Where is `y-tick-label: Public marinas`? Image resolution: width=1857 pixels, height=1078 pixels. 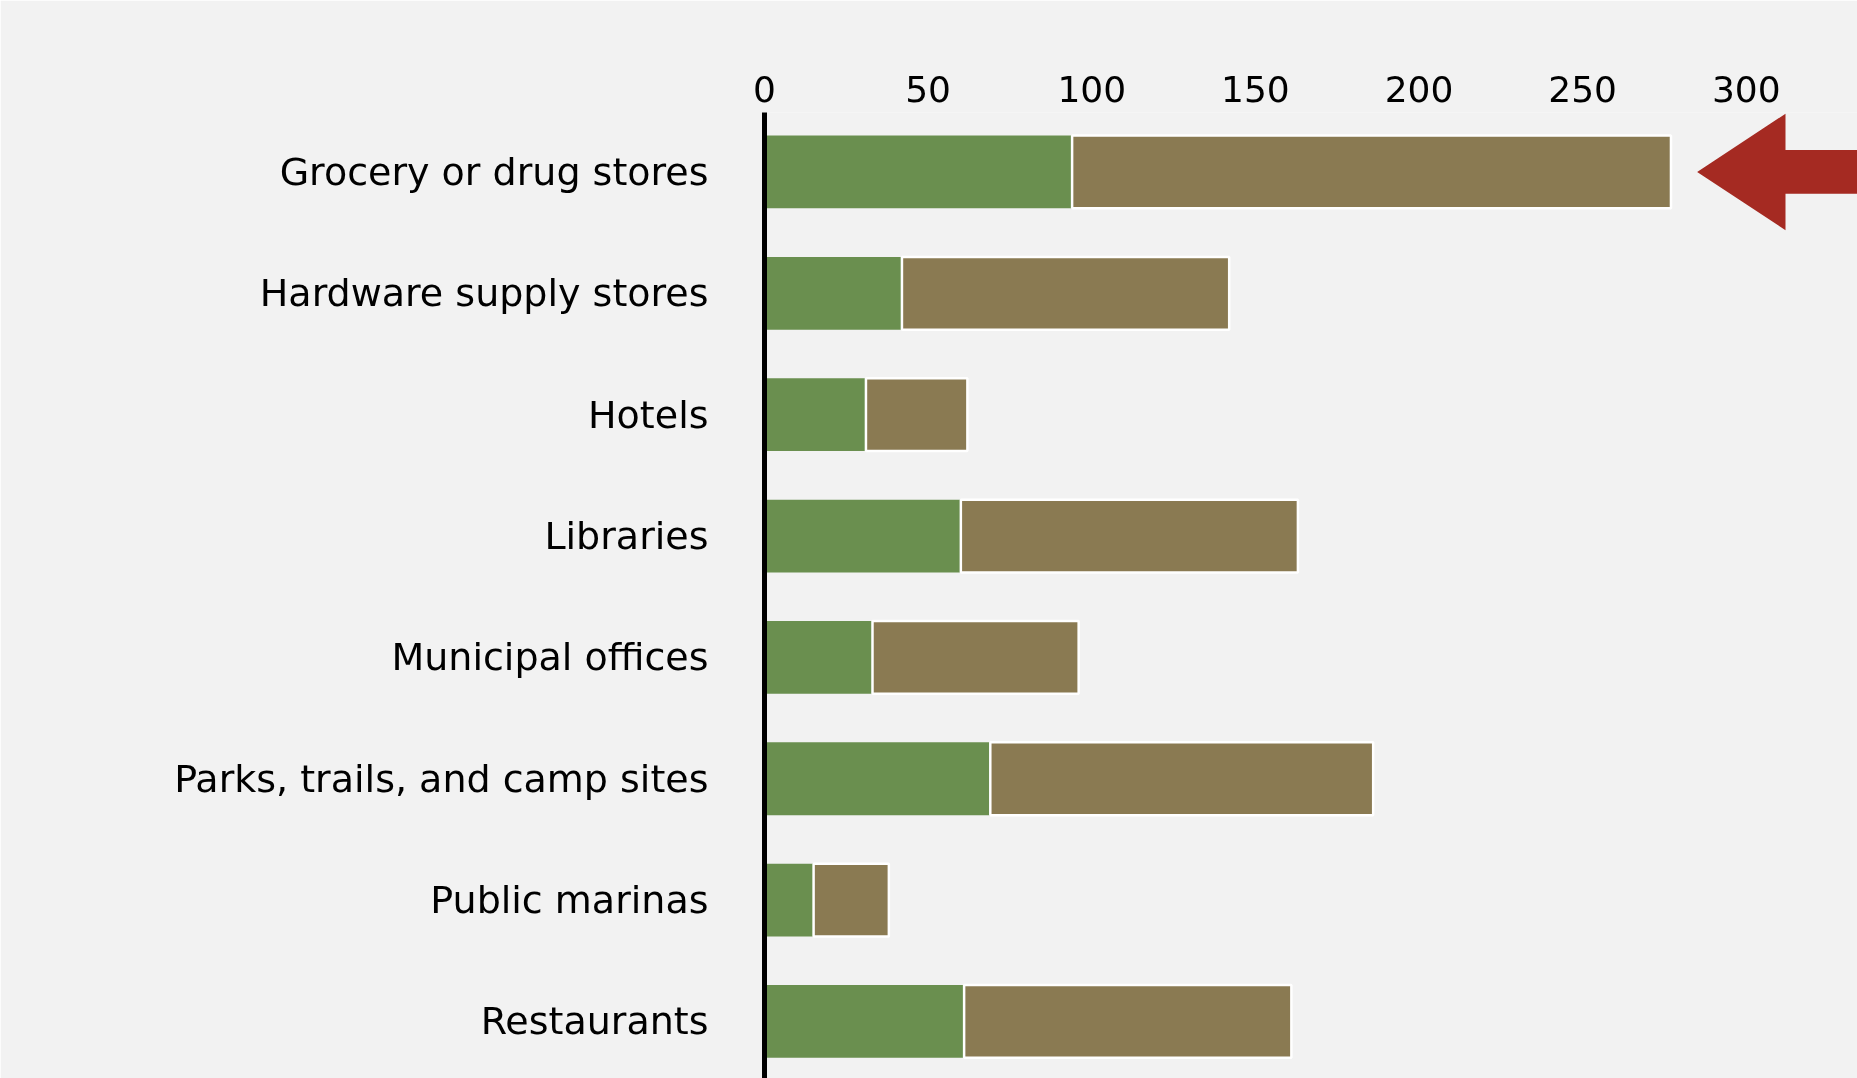 y-tick-label: Public marinas is located at coordinates (569, 900).